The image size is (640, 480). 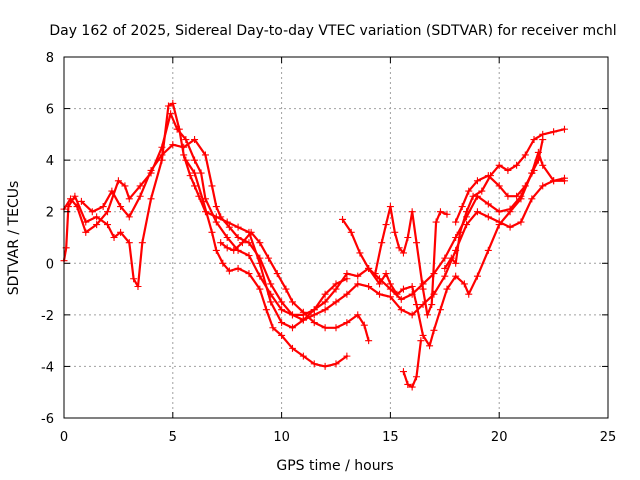 What do you see at coordinates (50, 110) in the screenshot?
I see `y-tick-label: 6` at bounding box center [50, 110].